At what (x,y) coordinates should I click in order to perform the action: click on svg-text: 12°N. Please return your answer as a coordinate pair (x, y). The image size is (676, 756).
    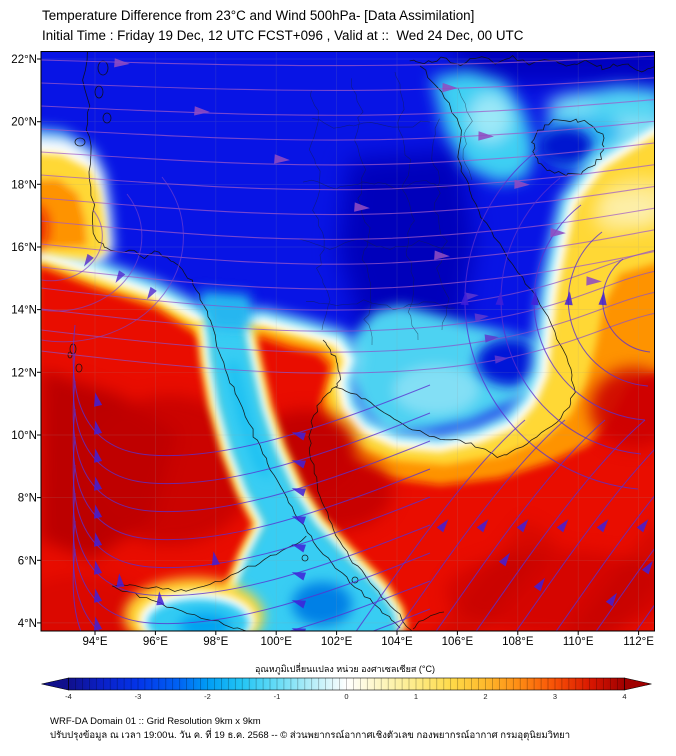
    Looking at the image, I should click on (24, 373).